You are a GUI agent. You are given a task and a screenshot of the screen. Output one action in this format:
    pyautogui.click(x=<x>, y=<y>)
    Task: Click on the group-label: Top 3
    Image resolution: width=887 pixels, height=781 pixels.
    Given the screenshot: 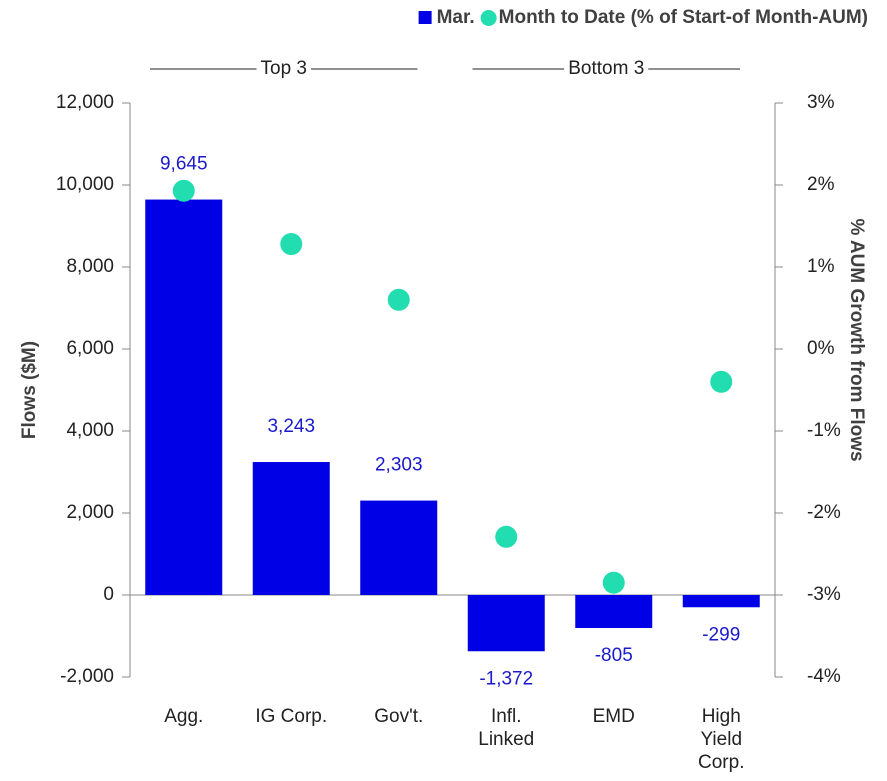 What is the action you would take?
    pyautogui.click(x=284, y=68)
    